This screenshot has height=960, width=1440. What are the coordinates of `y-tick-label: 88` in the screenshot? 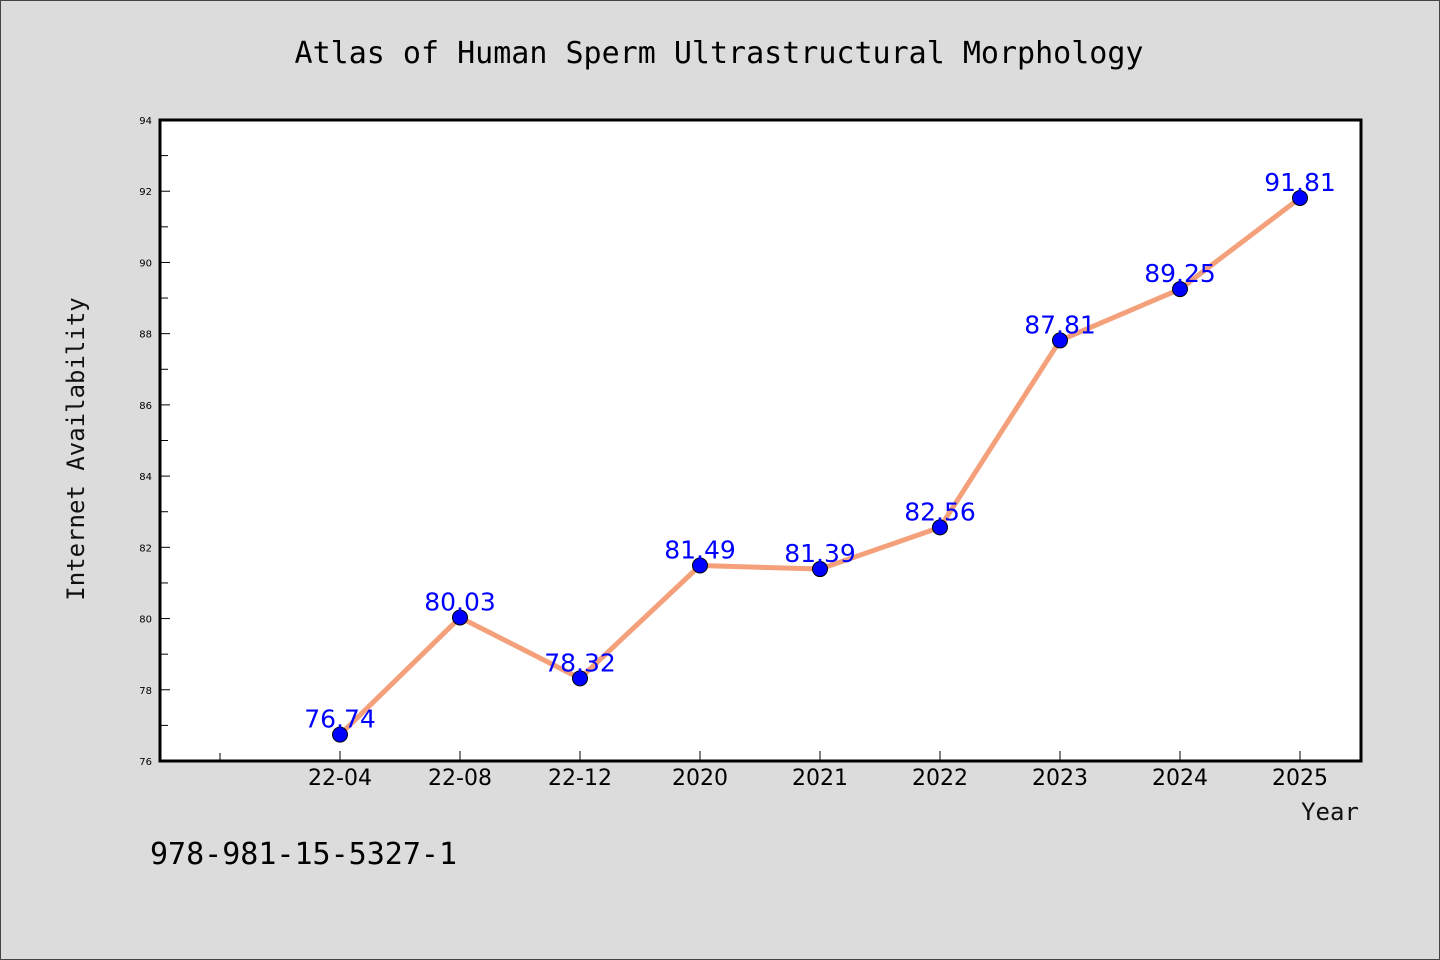 It's located at (145, 335).